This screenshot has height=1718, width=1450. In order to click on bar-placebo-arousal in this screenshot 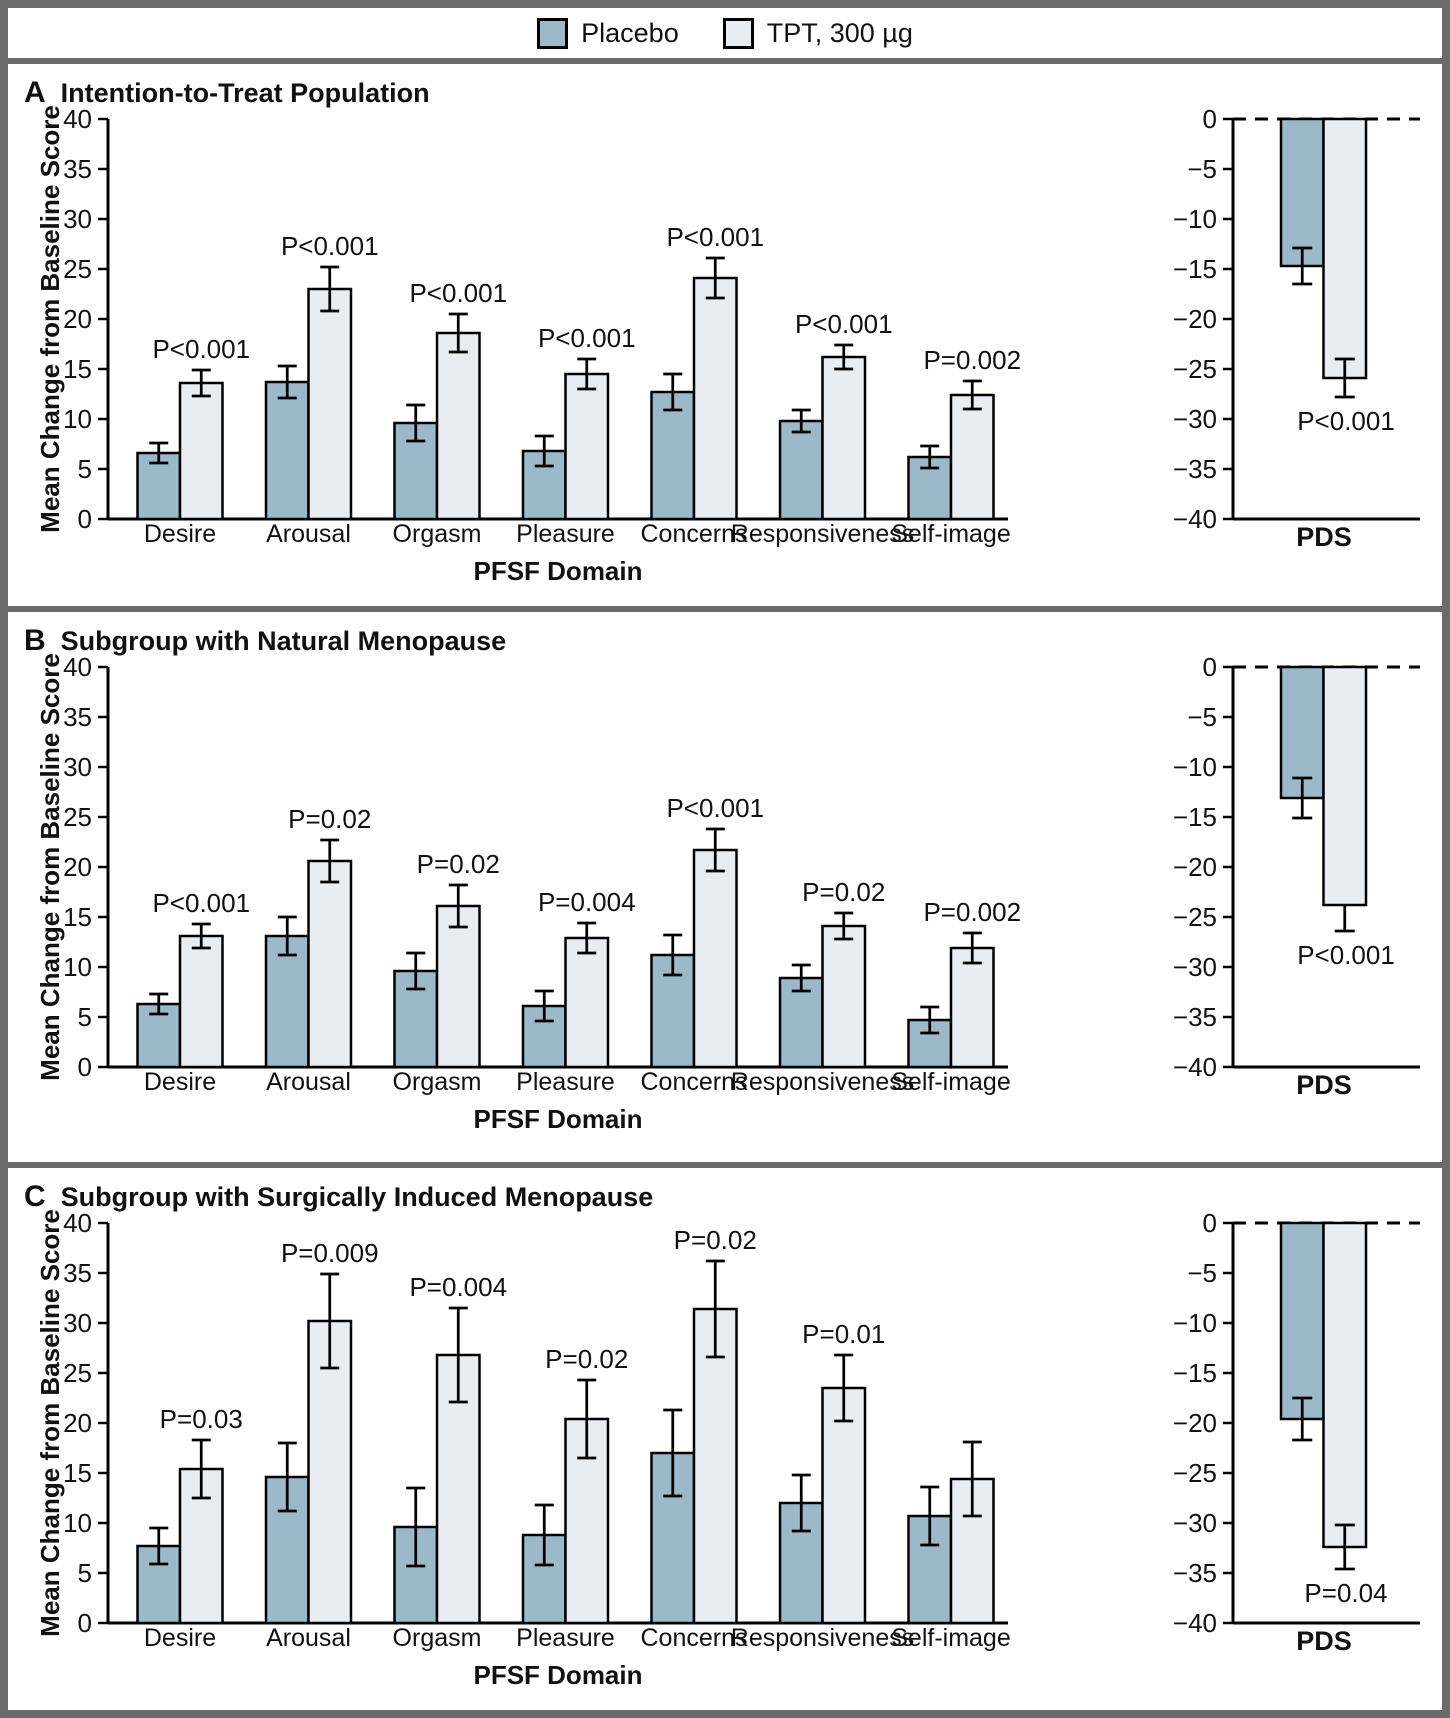, I will do `click(287, 450)`.